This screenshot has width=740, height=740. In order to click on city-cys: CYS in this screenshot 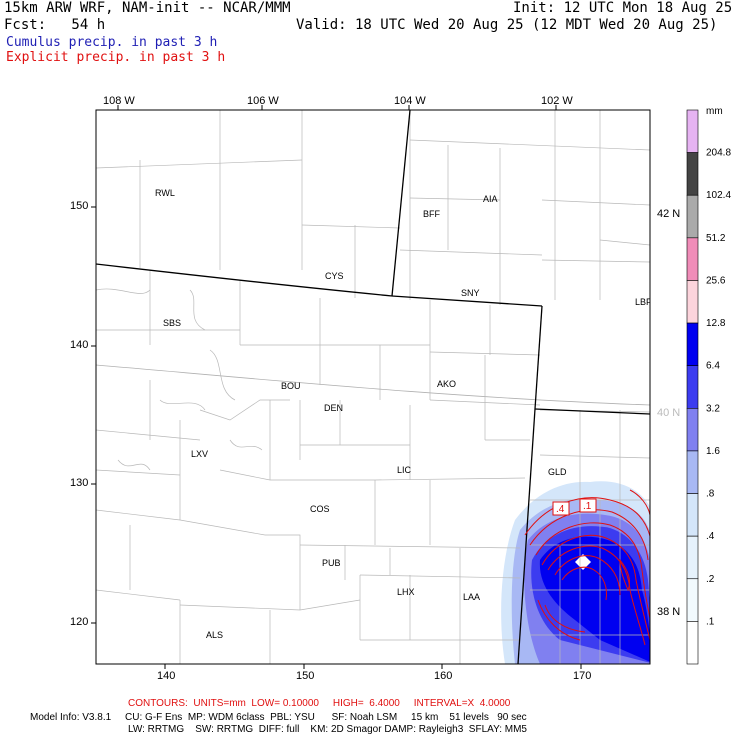, I will do `click(334, 276)`.